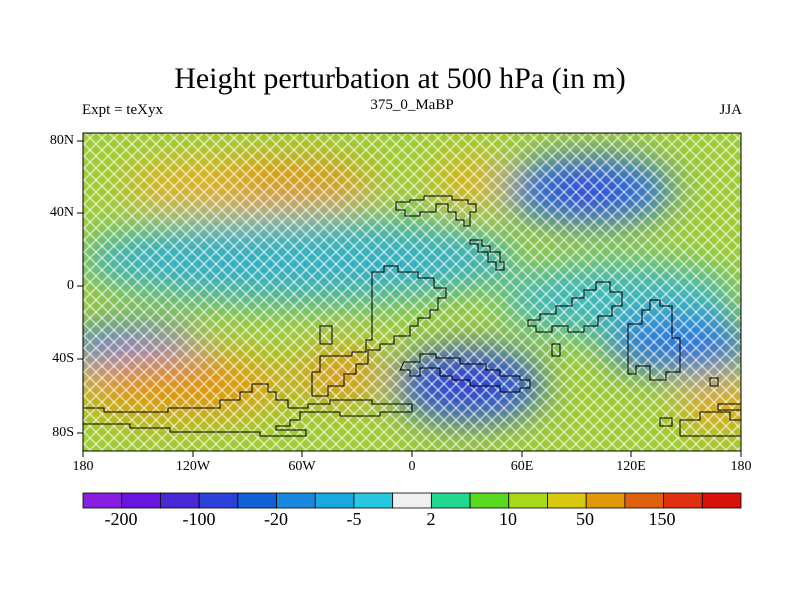 This screenshot has height=600, width=800. Describe the element at coordinates (63, 432) in the screenshot. I see `lat-tick-label: 80S` at that location.